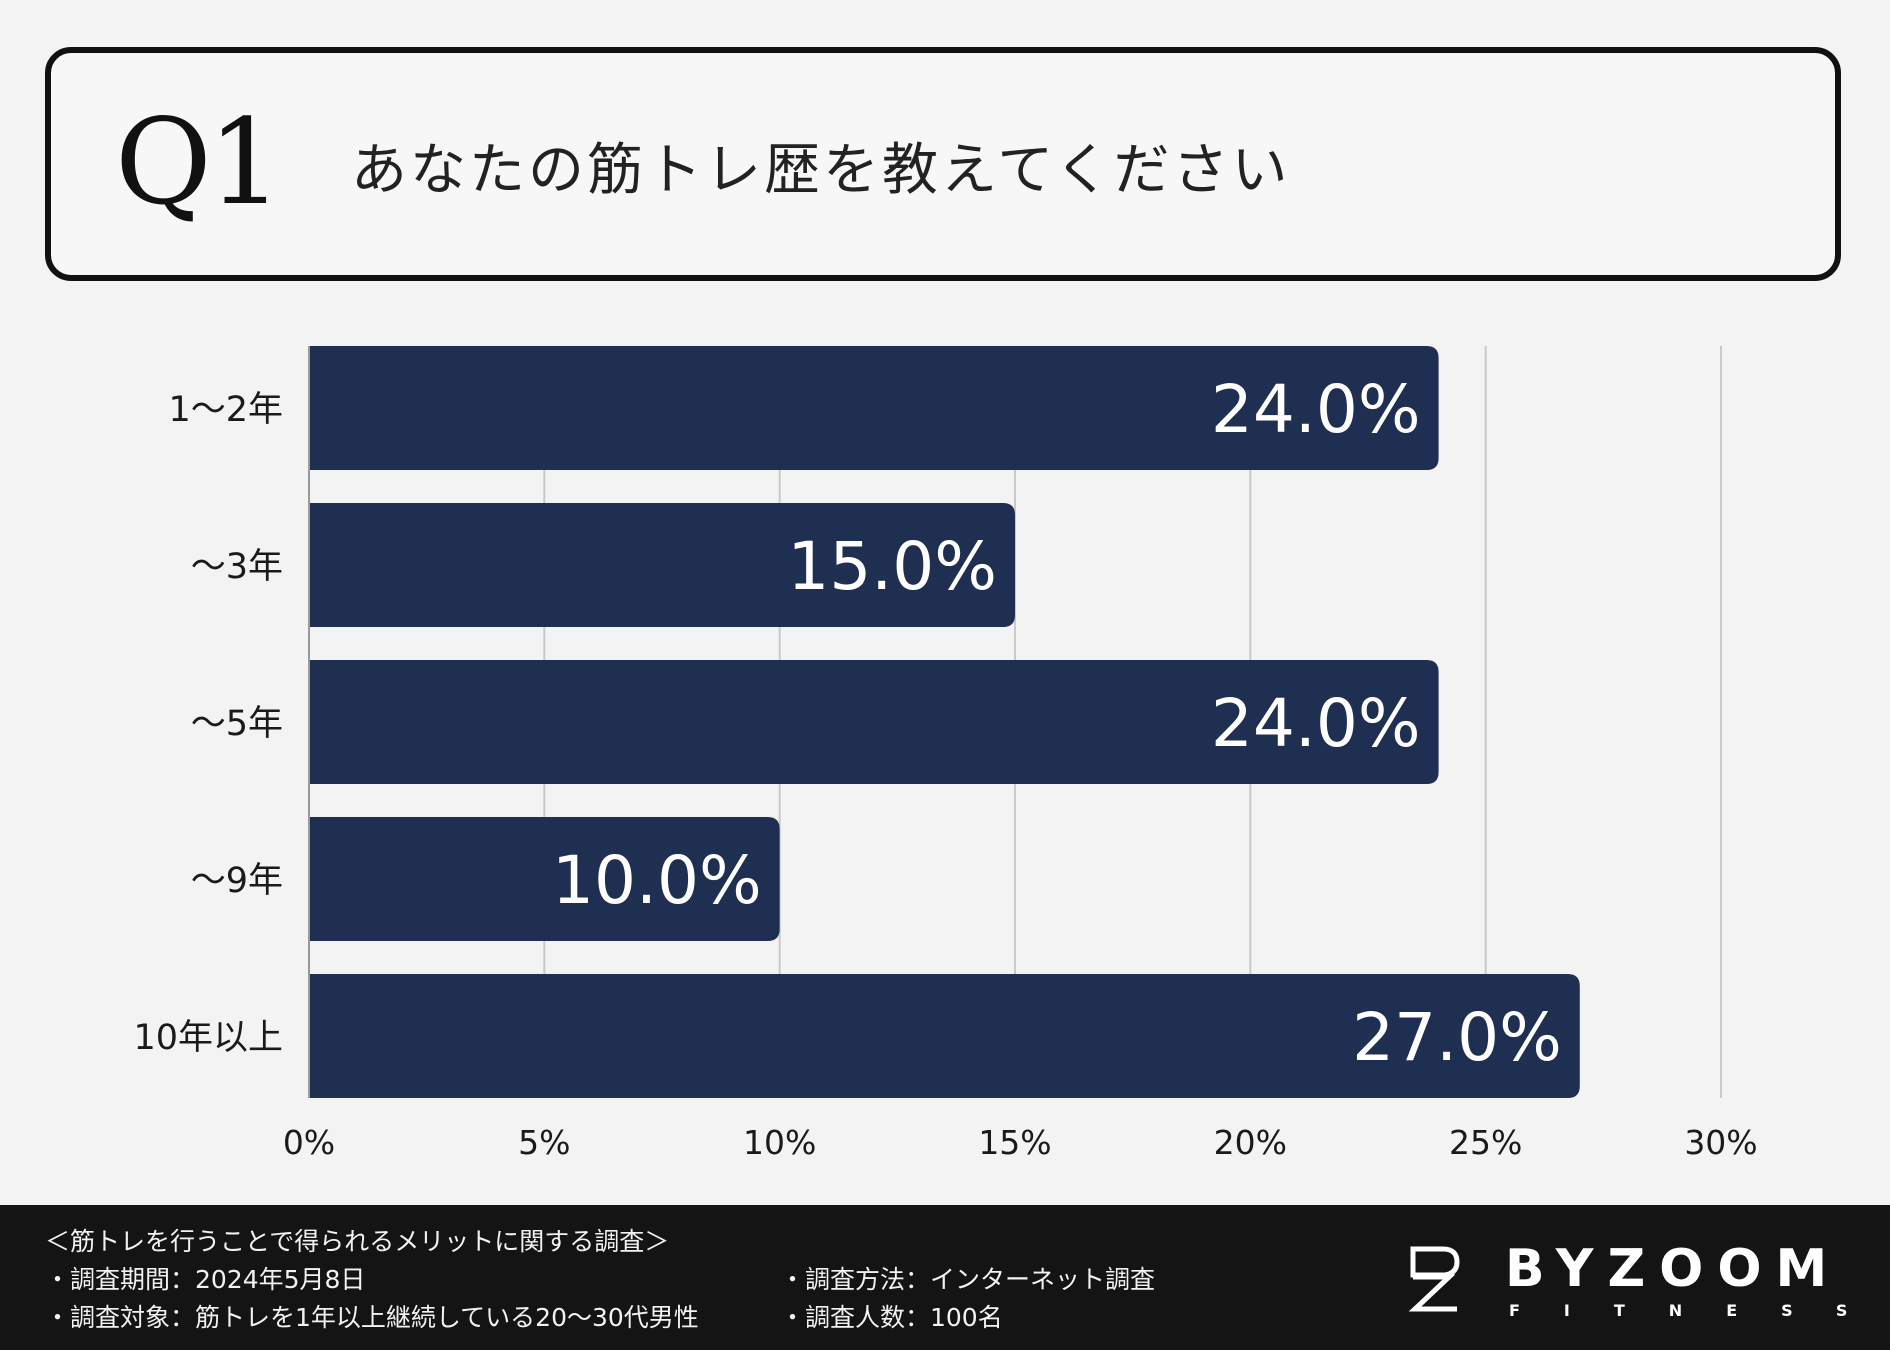  What do you see at coordinates (199, 162) in the screenshot?
I see `question-number: Q1` at bounding box center [199, 162].